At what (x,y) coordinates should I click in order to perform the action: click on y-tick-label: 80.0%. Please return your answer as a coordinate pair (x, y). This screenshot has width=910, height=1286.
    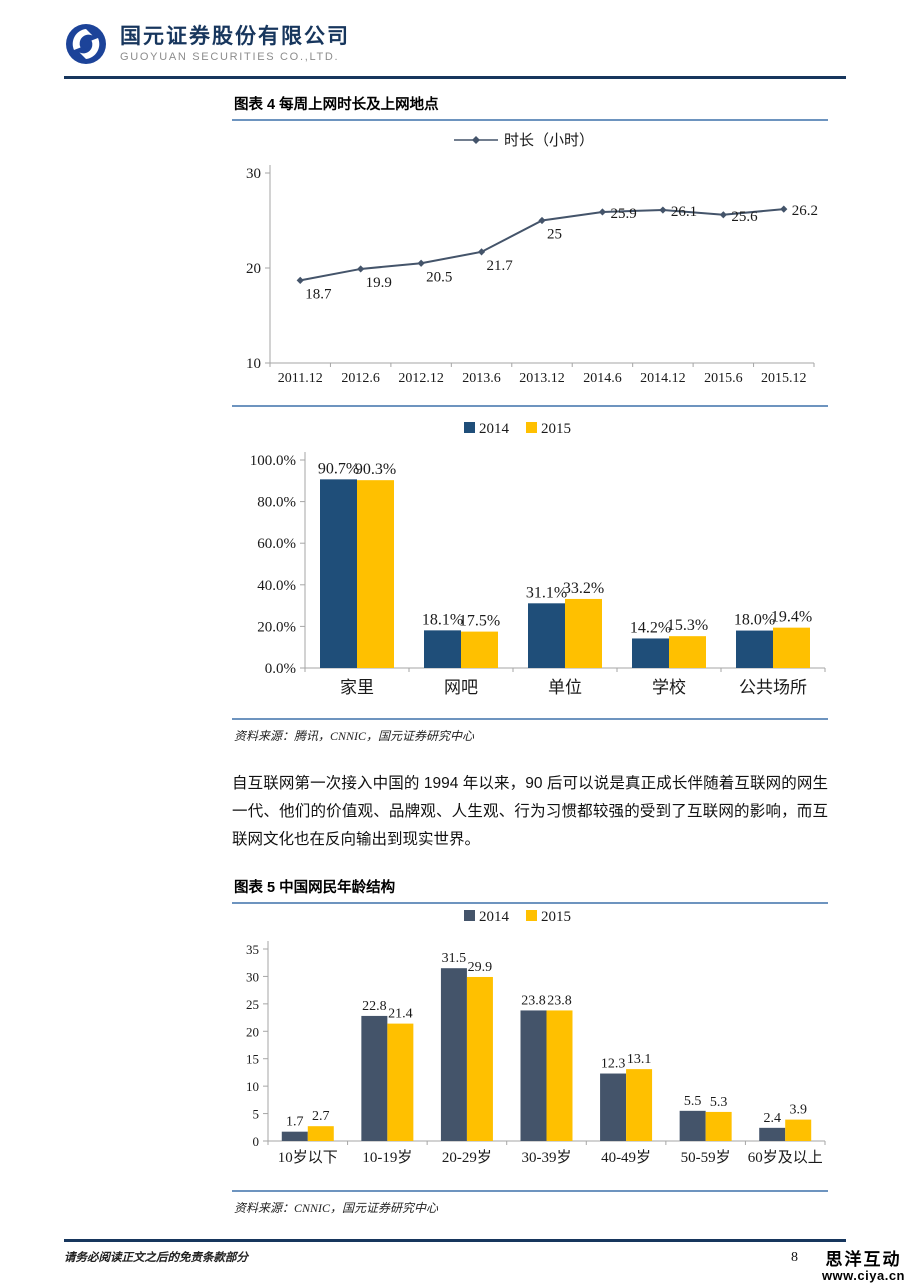
    Looking at the image, I should click on (276, 503).